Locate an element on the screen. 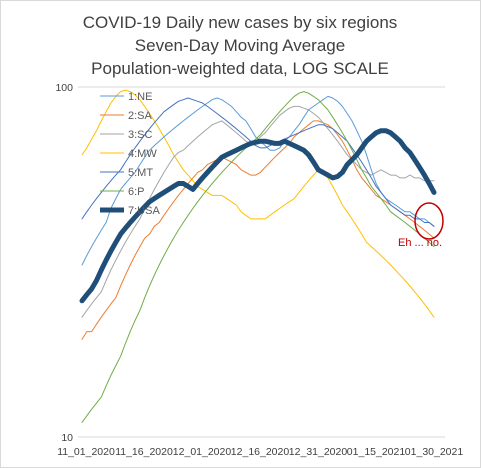 The width and height of the screenshot is (481, 468). legend: 1:NE 2:SA 3:SC 4:MW 5:MT 6:P 7:USA is located at coordinates (130, 154).